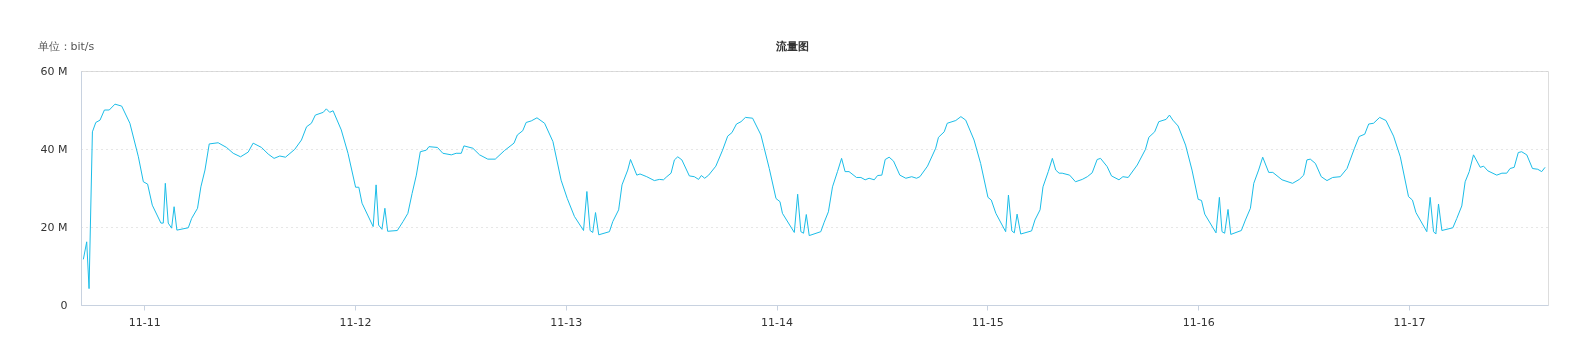 Image resolution: width=1578 pixels, height=342 pixels. I want to click on x-tick-label: 11-17, so click(1409, 322).